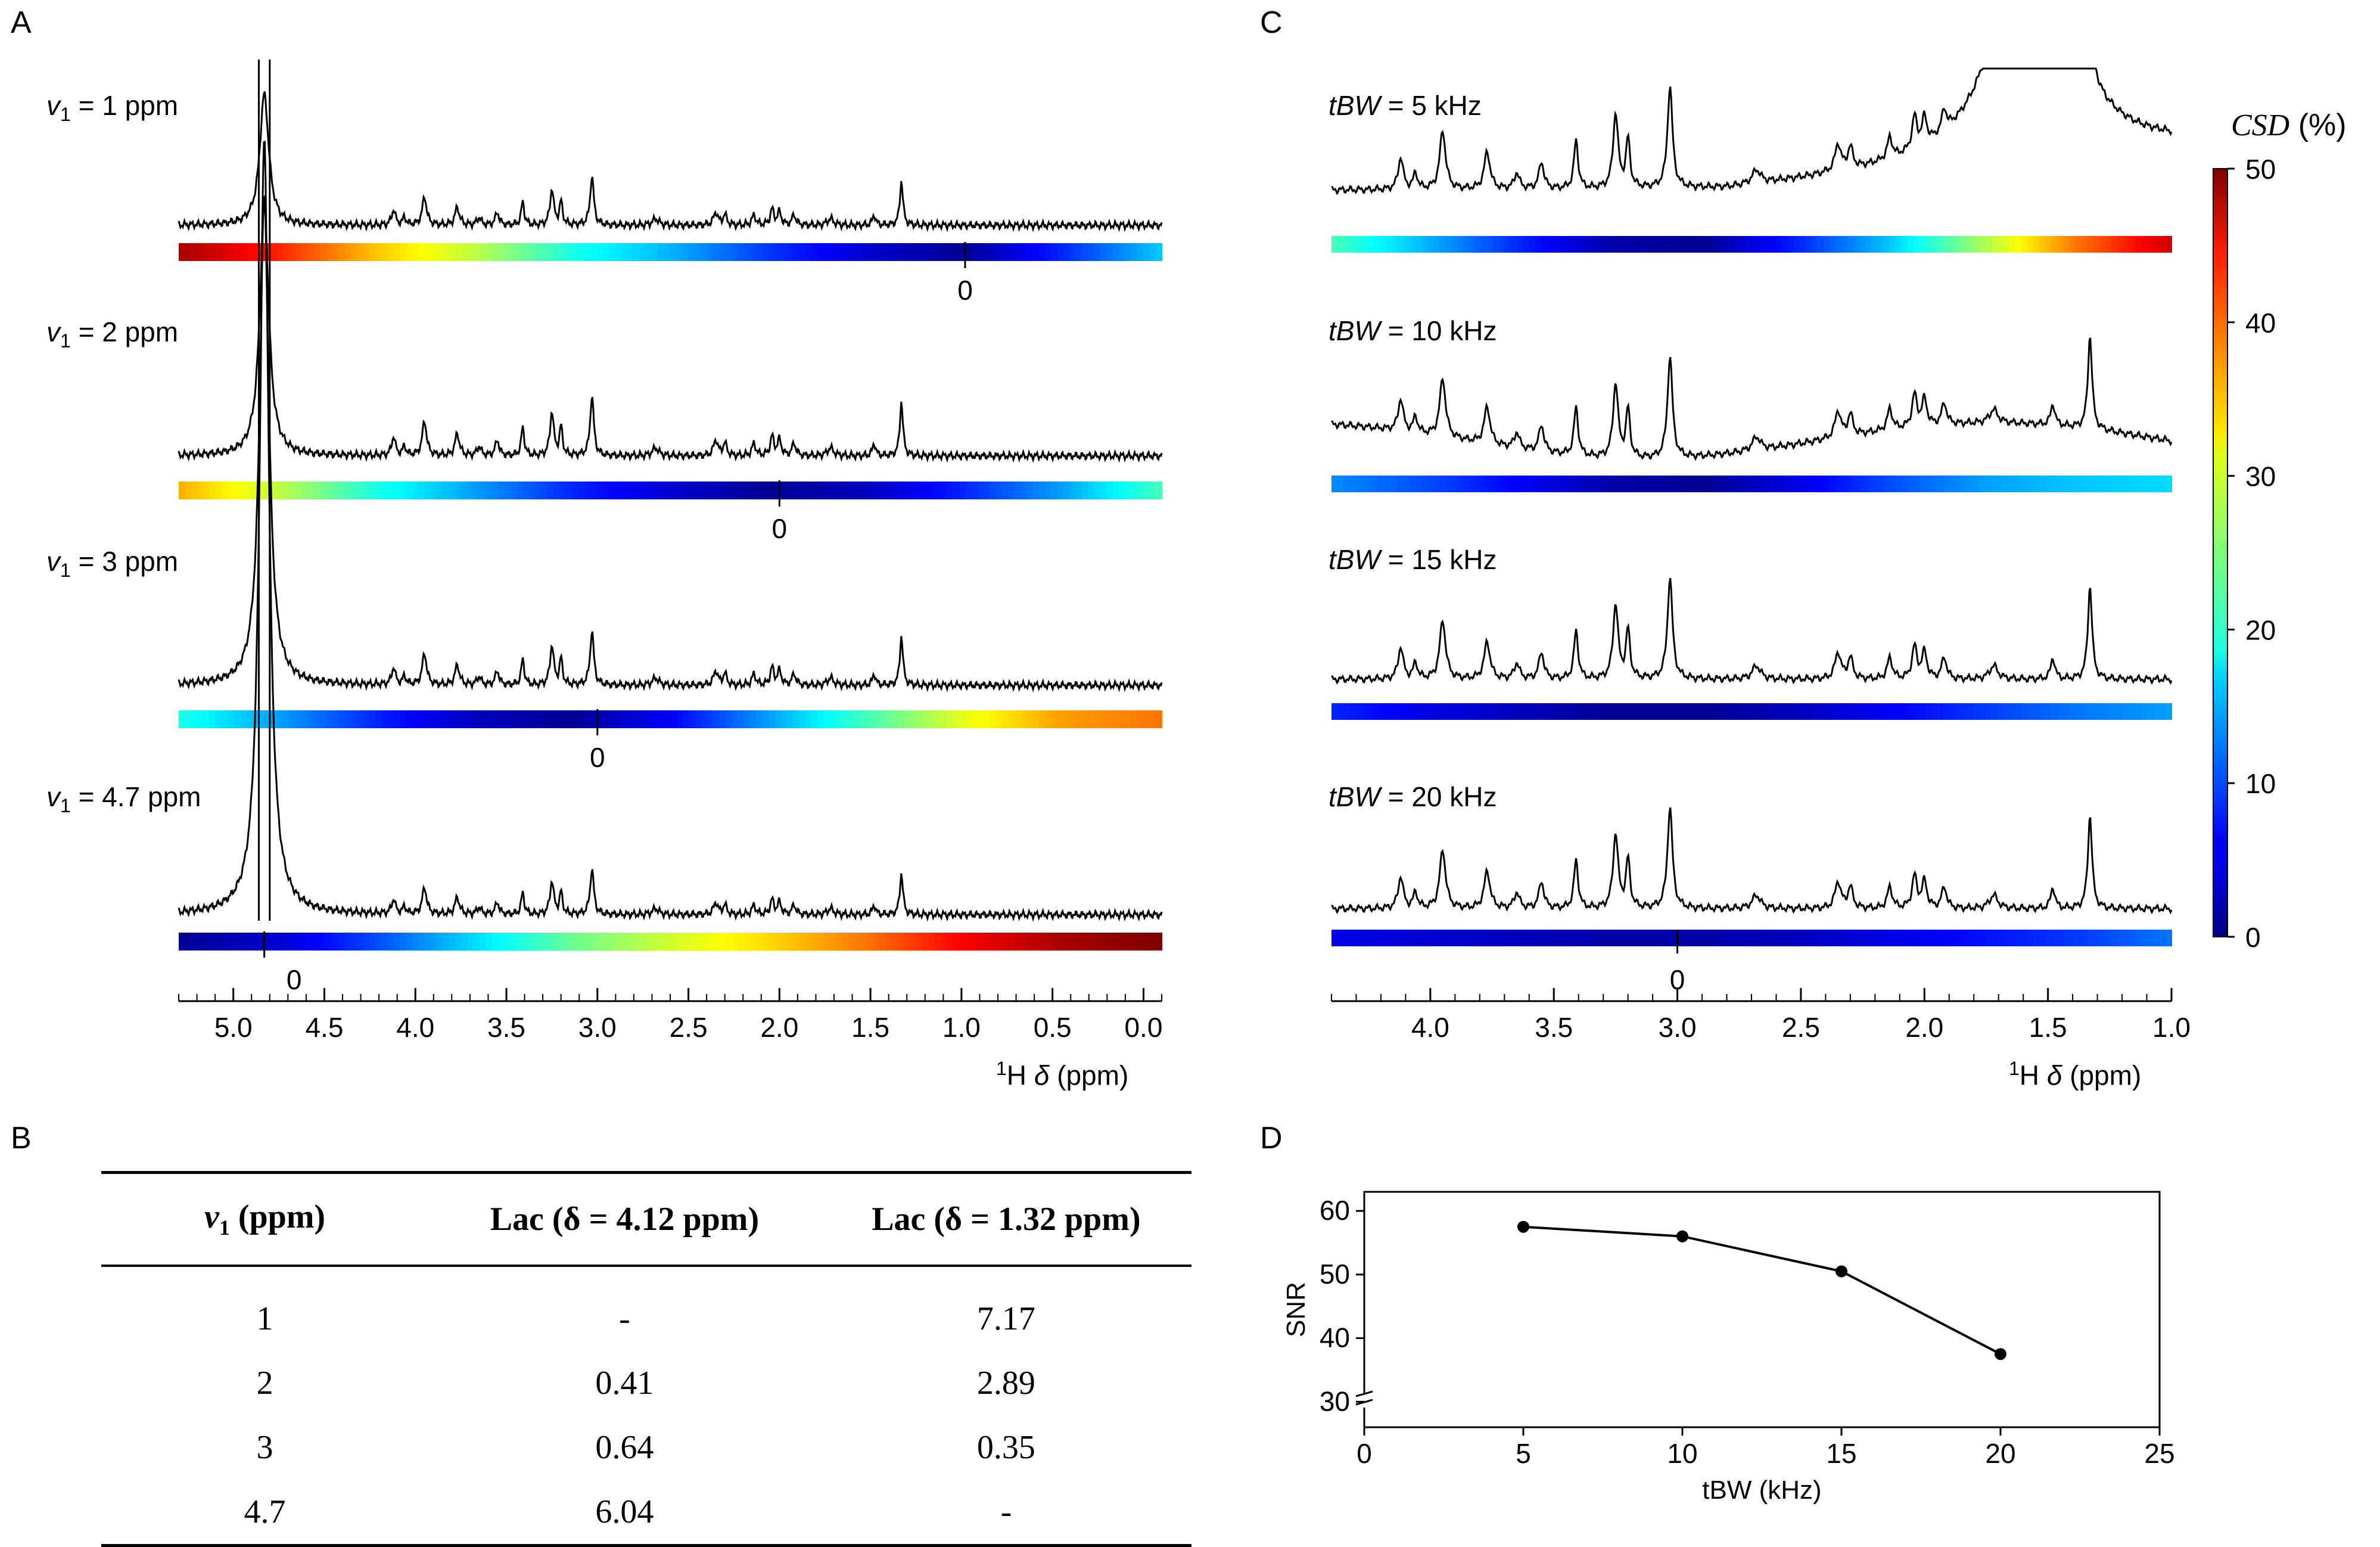 This screenshot has height=1547, width=2380. I want to click on chart-x-tick-label: 20, so click(2000, 1453).